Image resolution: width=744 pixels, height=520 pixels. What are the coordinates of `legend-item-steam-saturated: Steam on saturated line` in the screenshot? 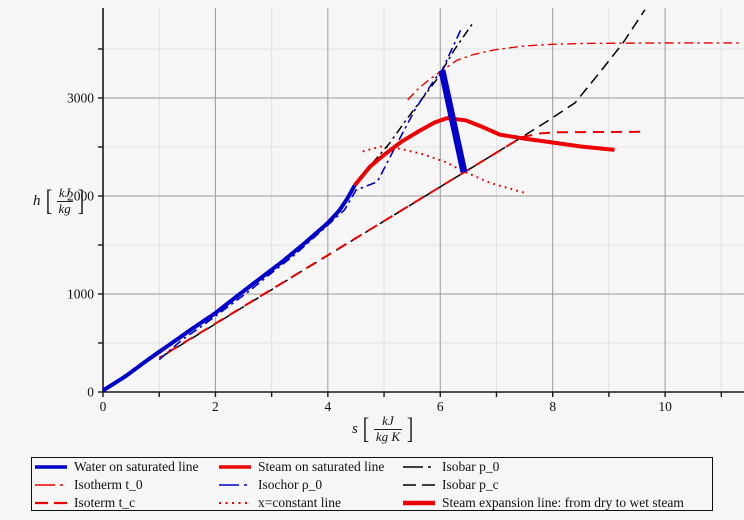 It's located at (310, 467).